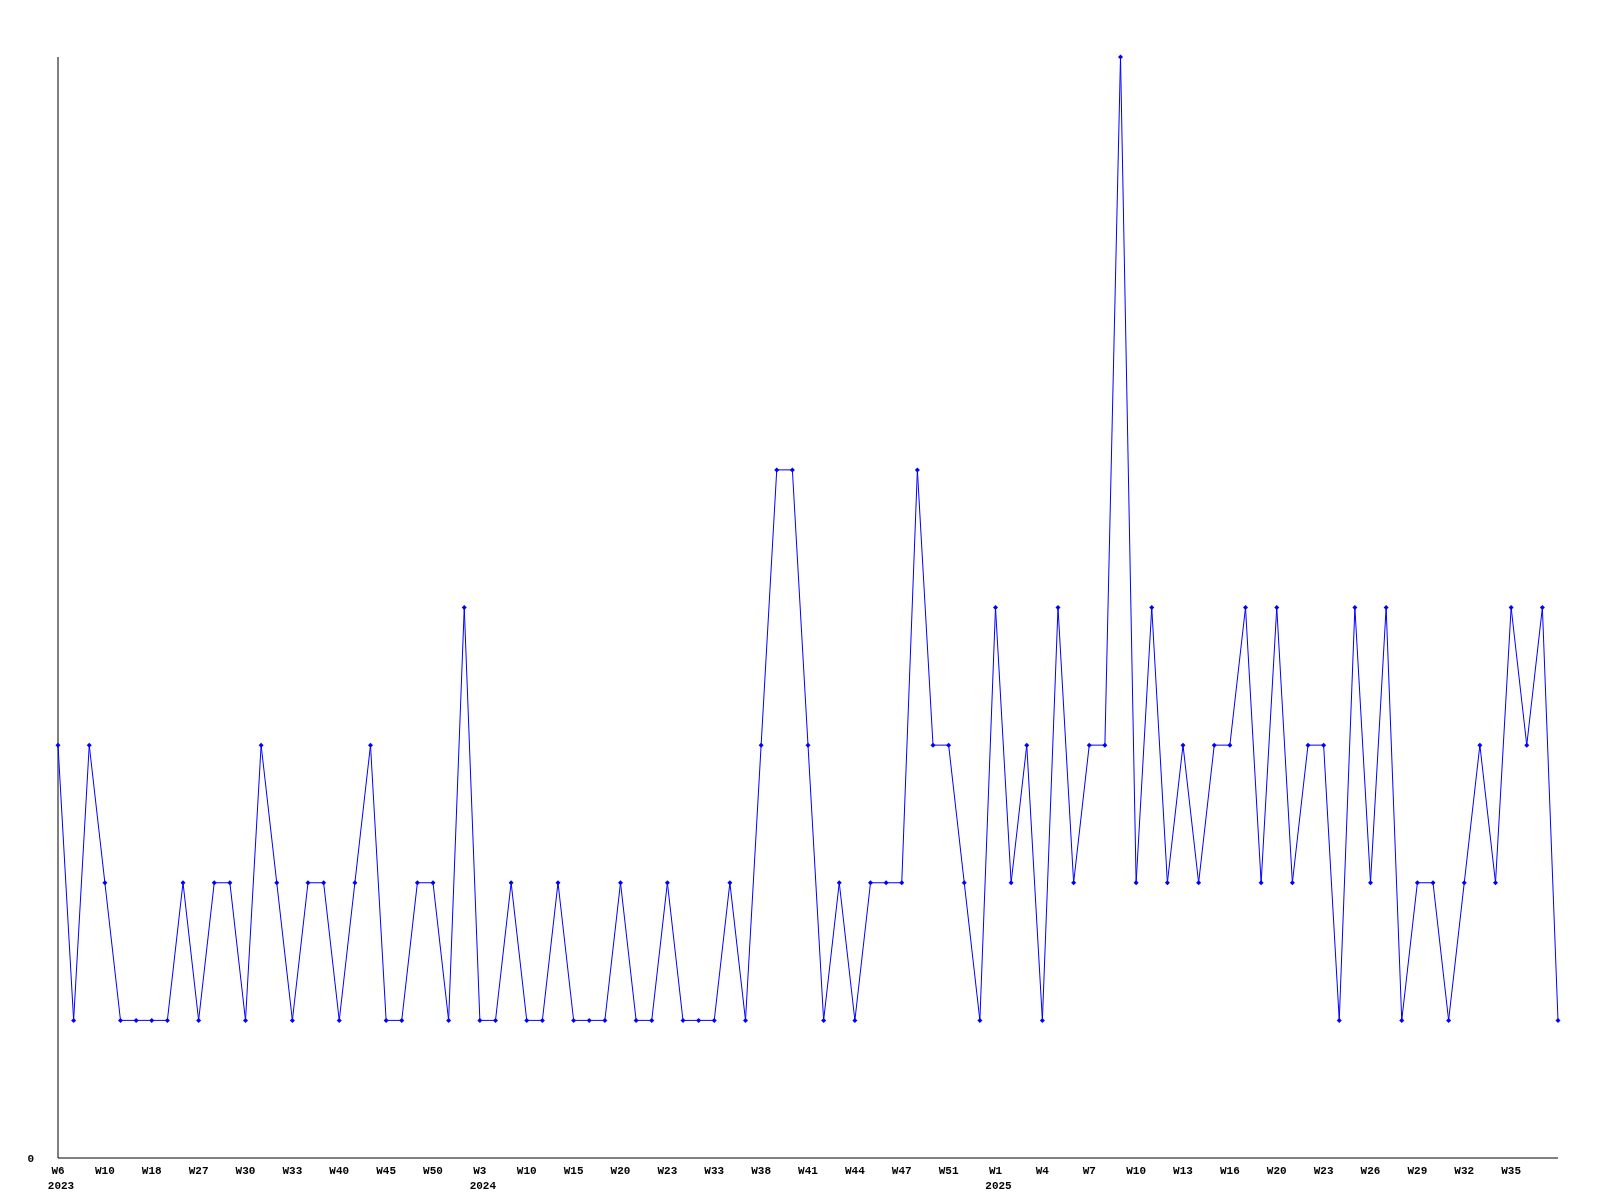  Describe the element at coordinates (999, 1178) in the screenshot. I see `x-tick-label: W1 2025` at that location.